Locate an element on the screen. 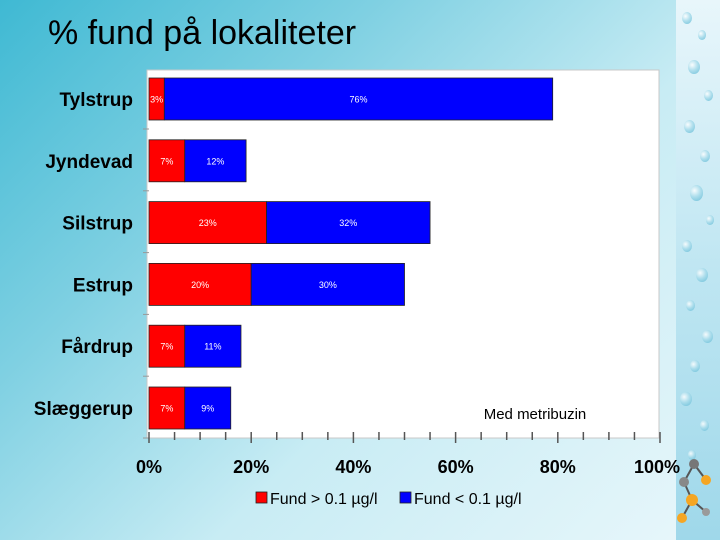 The width and height of the screenshot is (720, 540). water-drops-decoration is located at coordinates (698, 270).